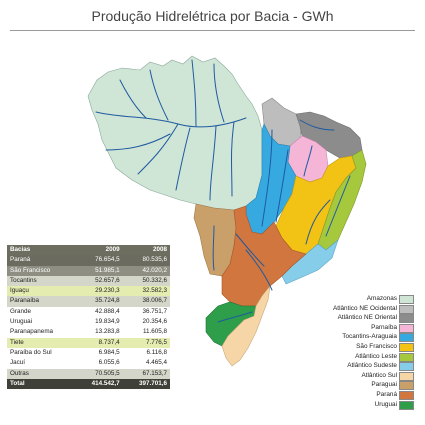 This screenshot has height=425, width=425. I want to click on basin-name-cell: Grande, so click(21, 311).